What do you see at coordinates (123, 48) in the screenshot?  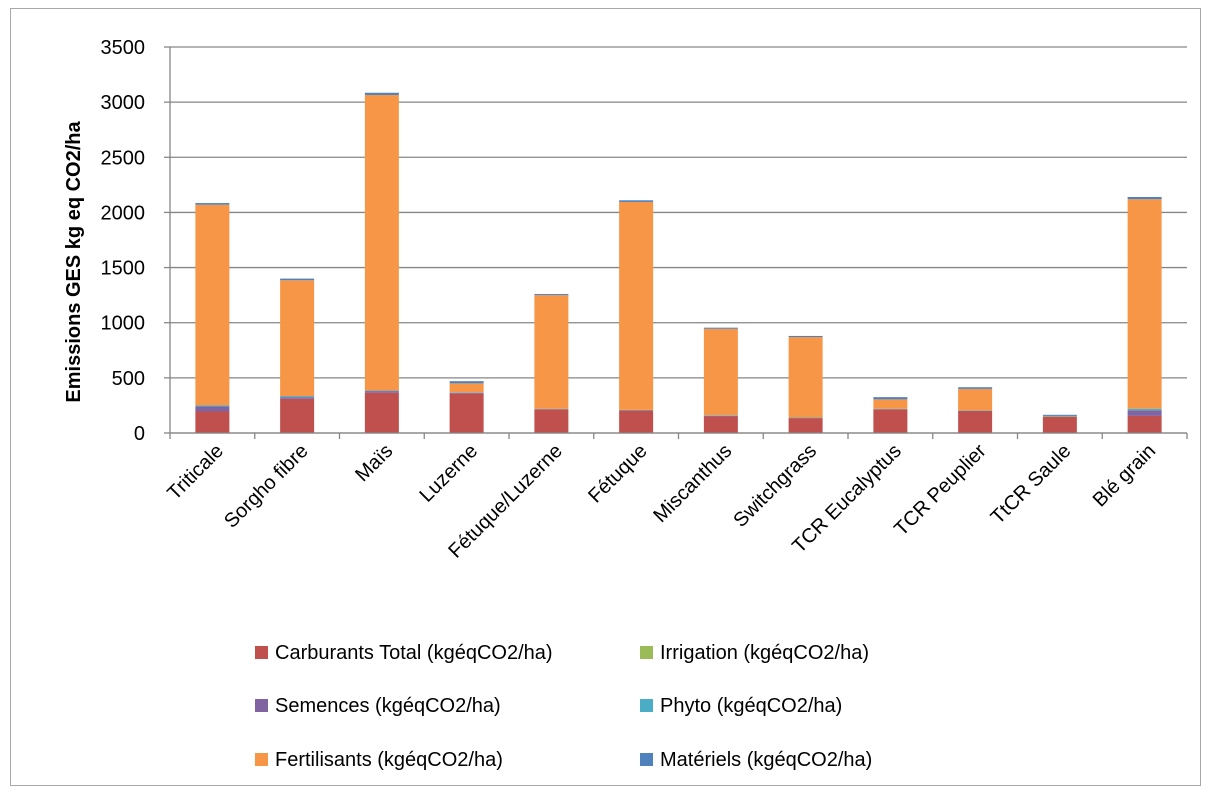 I see `y-tick-label: 3500` at bounding box center [123, 48].